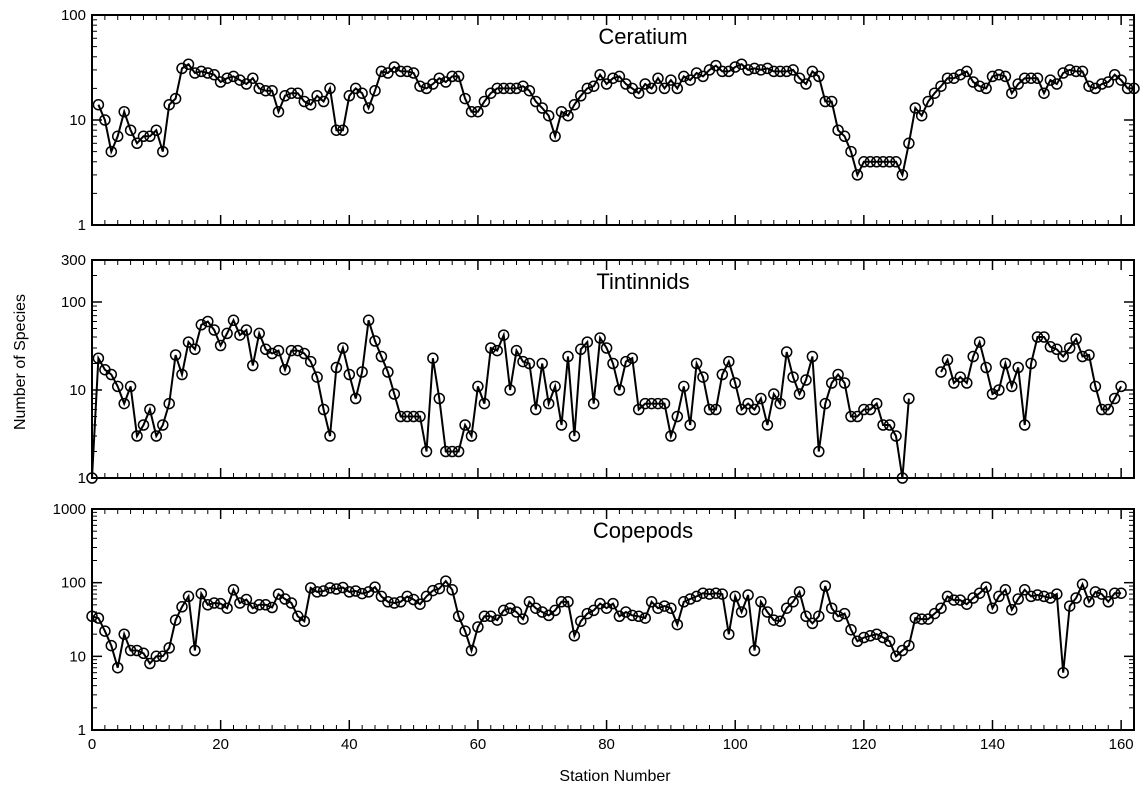 The height and width of the screenshot is (787, 1144). I want to click on panel-title: Tintinnids, so click(642, 281).